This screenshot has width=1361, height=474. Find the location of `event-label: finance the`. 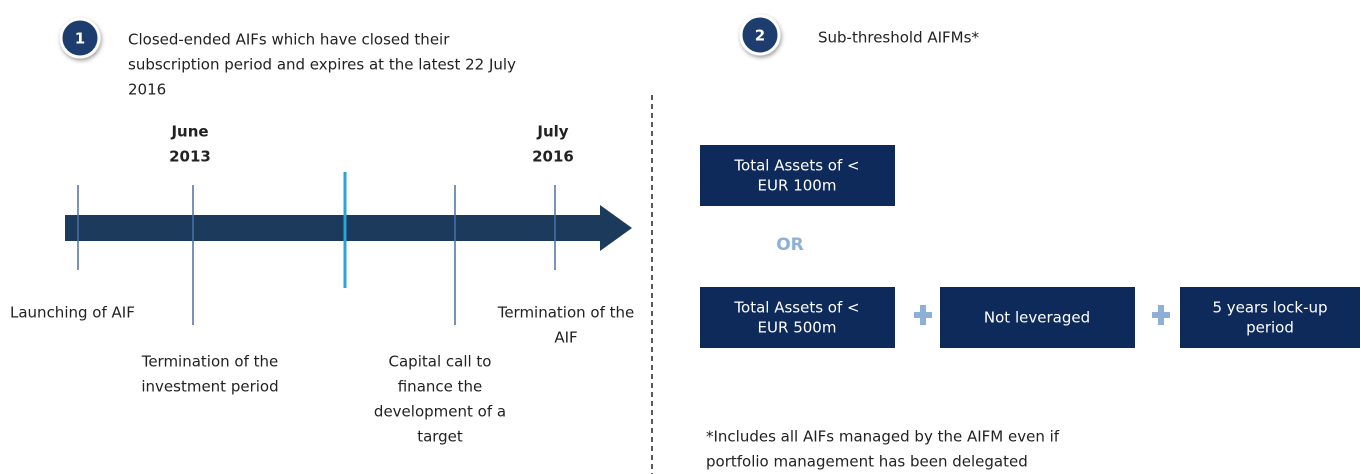

event-label: finance the is located at coordinates (440, 387).